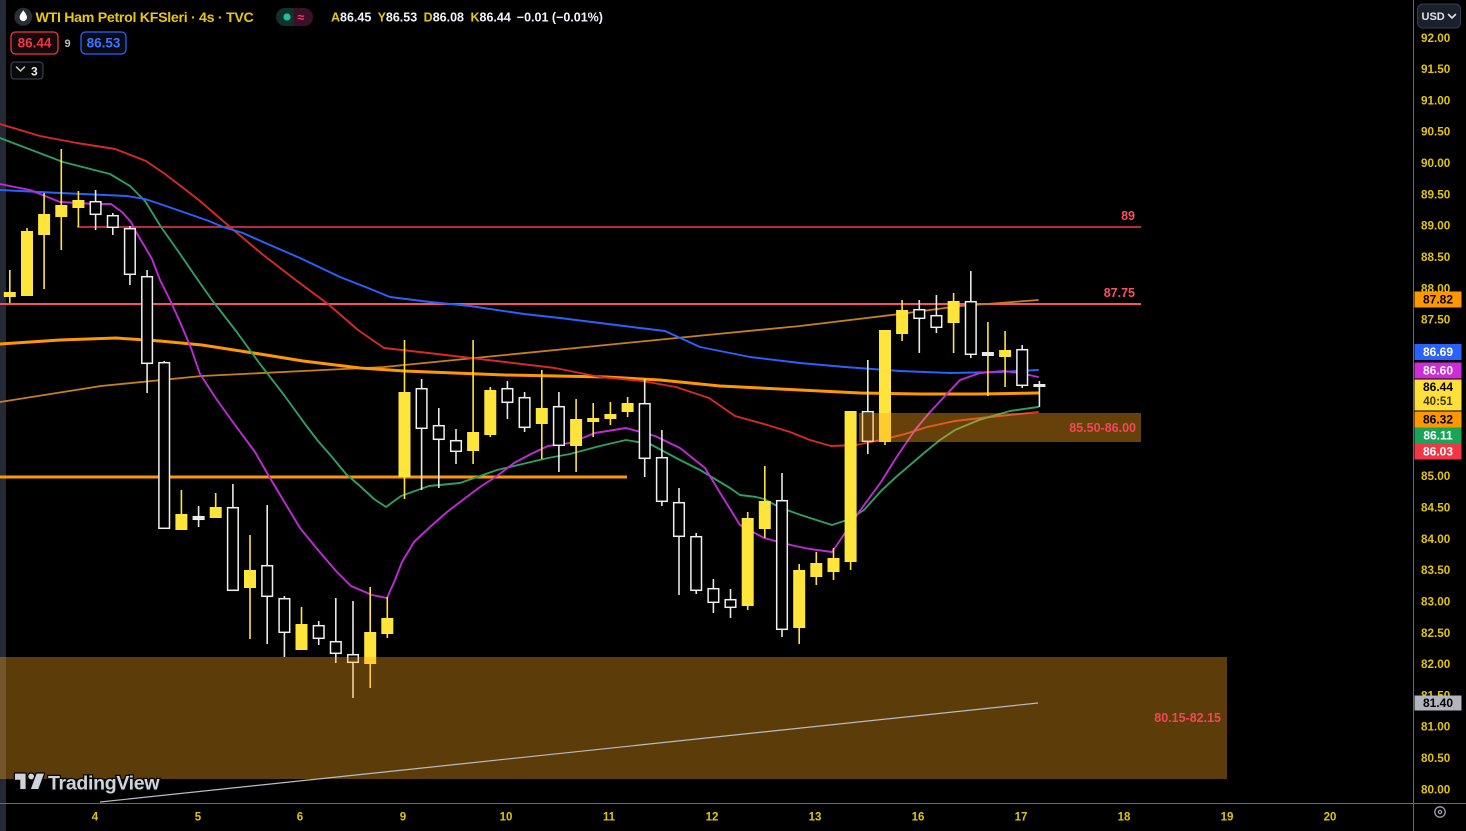 The width and height of the screenshot is (1466, 831). What do you see at coordinates (1436, 602) in the screenshot?
I see `svg-text: 83.00` at bounding box center [1436, 602].